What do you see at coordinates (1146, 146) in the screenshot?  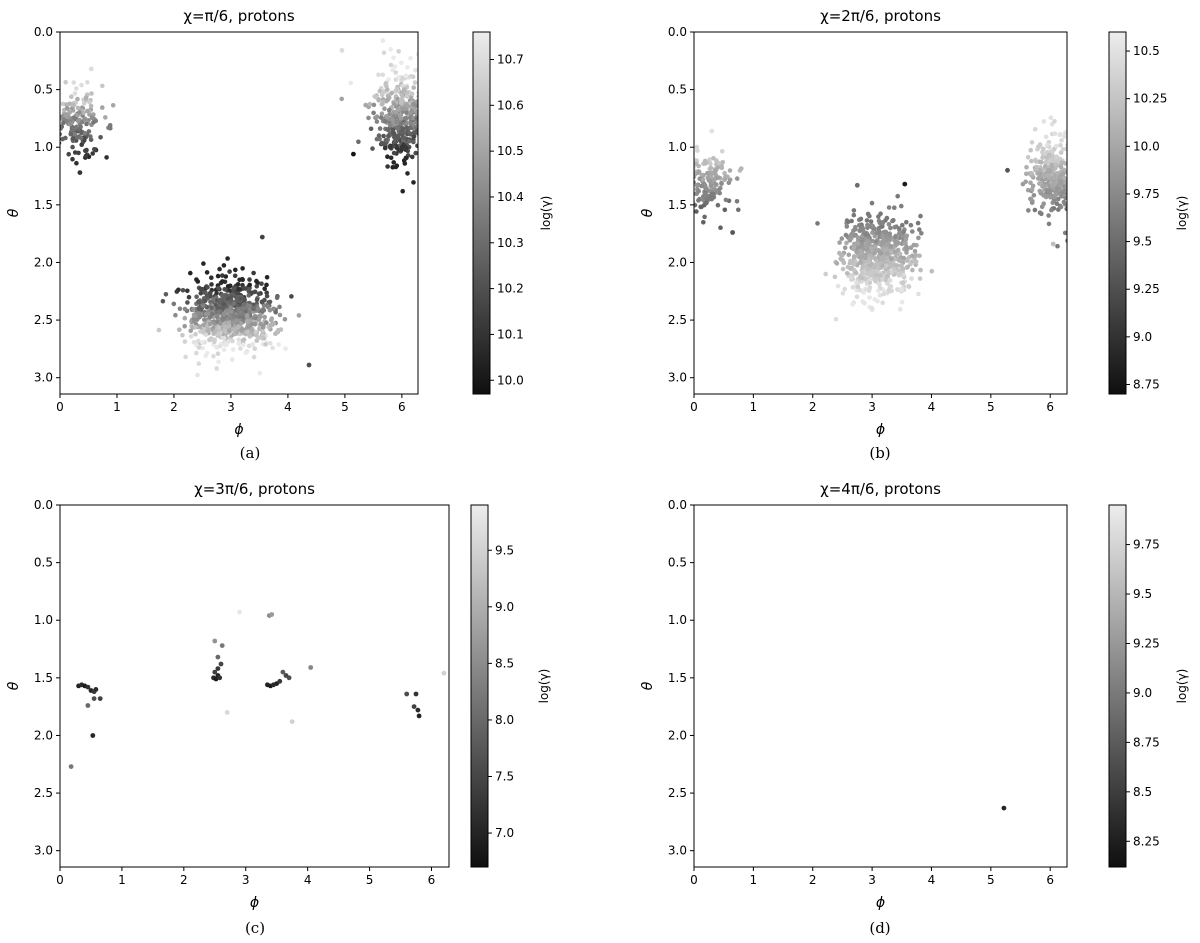 I see `colorbar-tick-label: 10.0` at bounding box center [1146, 146].